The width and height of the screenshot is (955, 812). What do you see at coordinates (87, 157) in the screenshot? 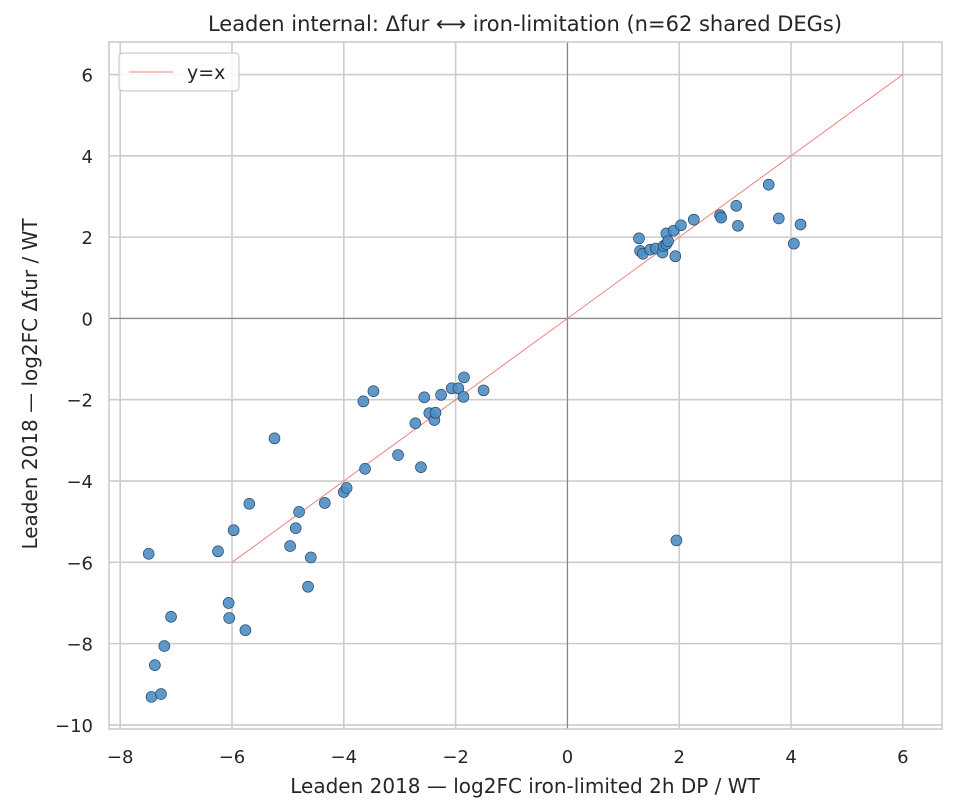
I see `y-tick-label: 4` at bounding box center [87, 157].